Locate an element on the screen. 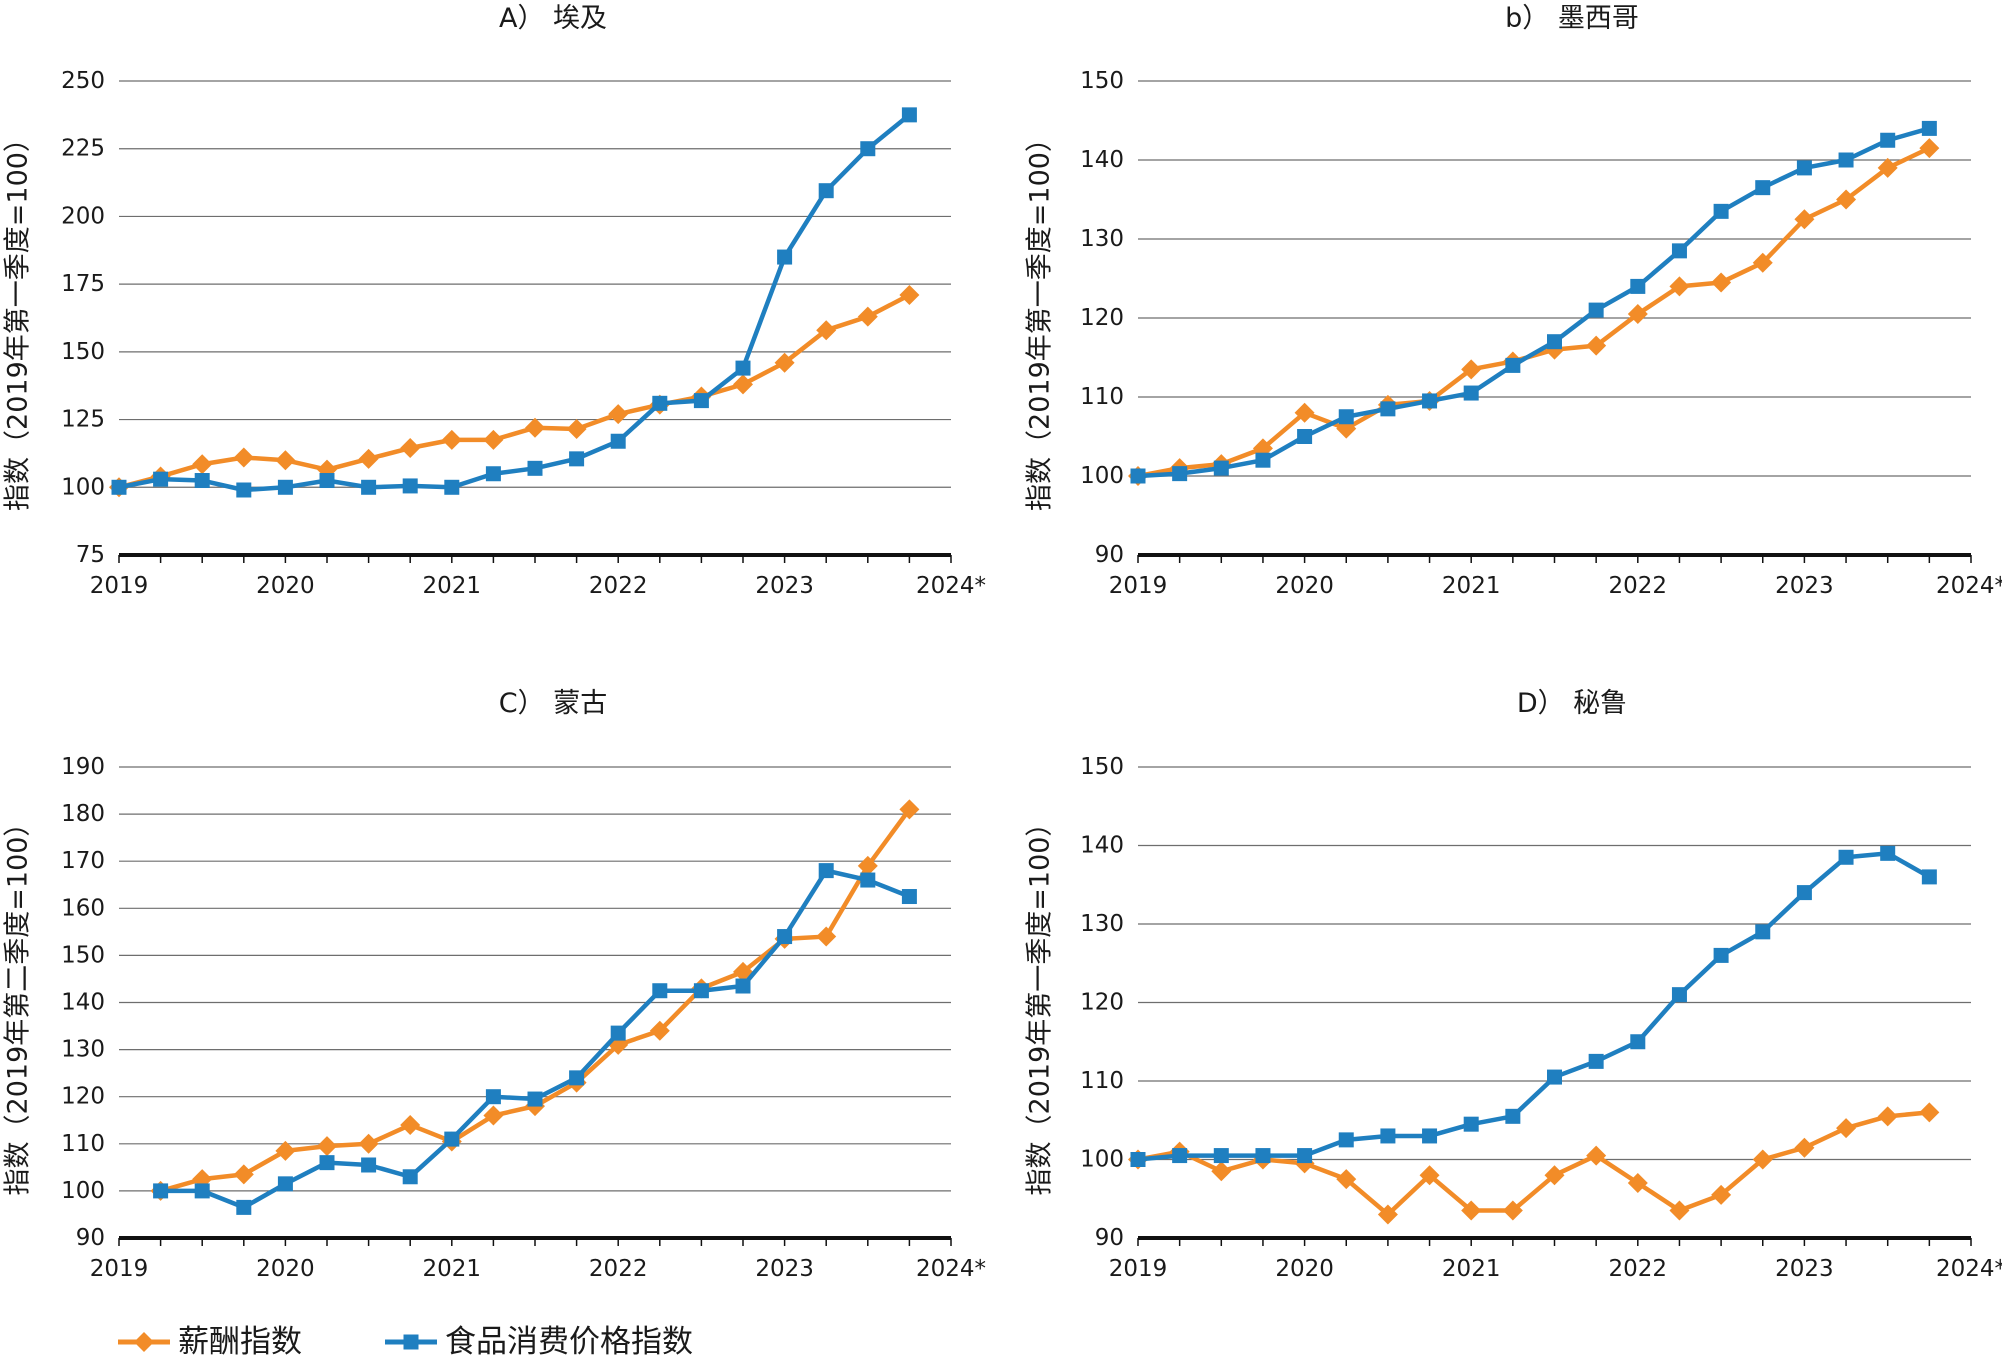 The width and height of the screenshot is (2002, 1358). chart-title: A） 埃及 is located at coordinates (553, 18).